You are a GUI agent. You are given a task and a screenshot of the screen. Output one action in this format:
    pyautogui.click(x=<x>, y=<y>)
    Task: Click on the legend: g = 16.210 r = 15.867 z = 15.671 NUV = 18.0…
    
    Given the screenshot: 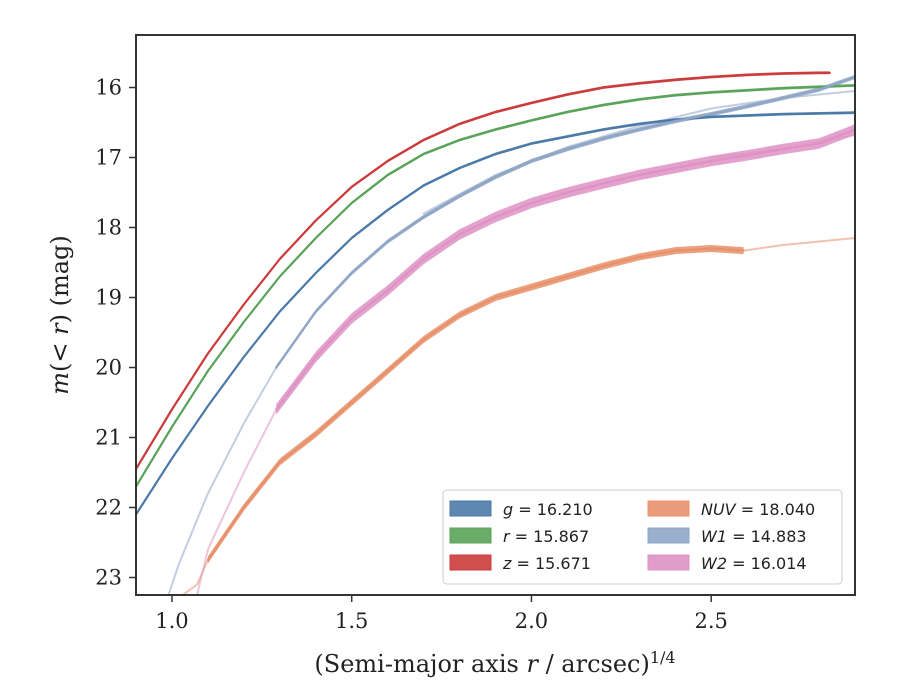 What is the action you would take?
    pyautogui.click(x=642, y=537)
    